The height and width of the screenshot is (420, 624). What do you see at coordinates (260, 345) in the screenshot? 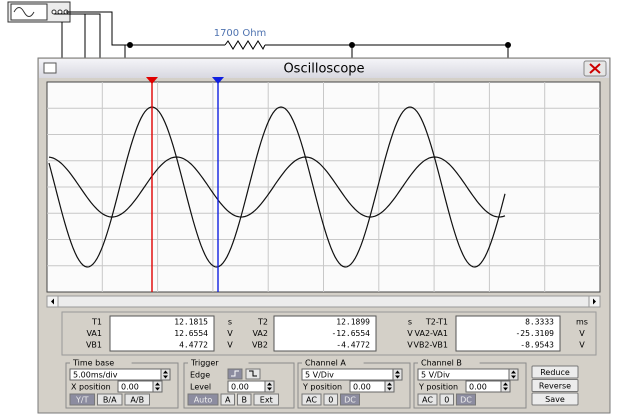
I see `readout-label: VB2` at bounding box center [260, 345].